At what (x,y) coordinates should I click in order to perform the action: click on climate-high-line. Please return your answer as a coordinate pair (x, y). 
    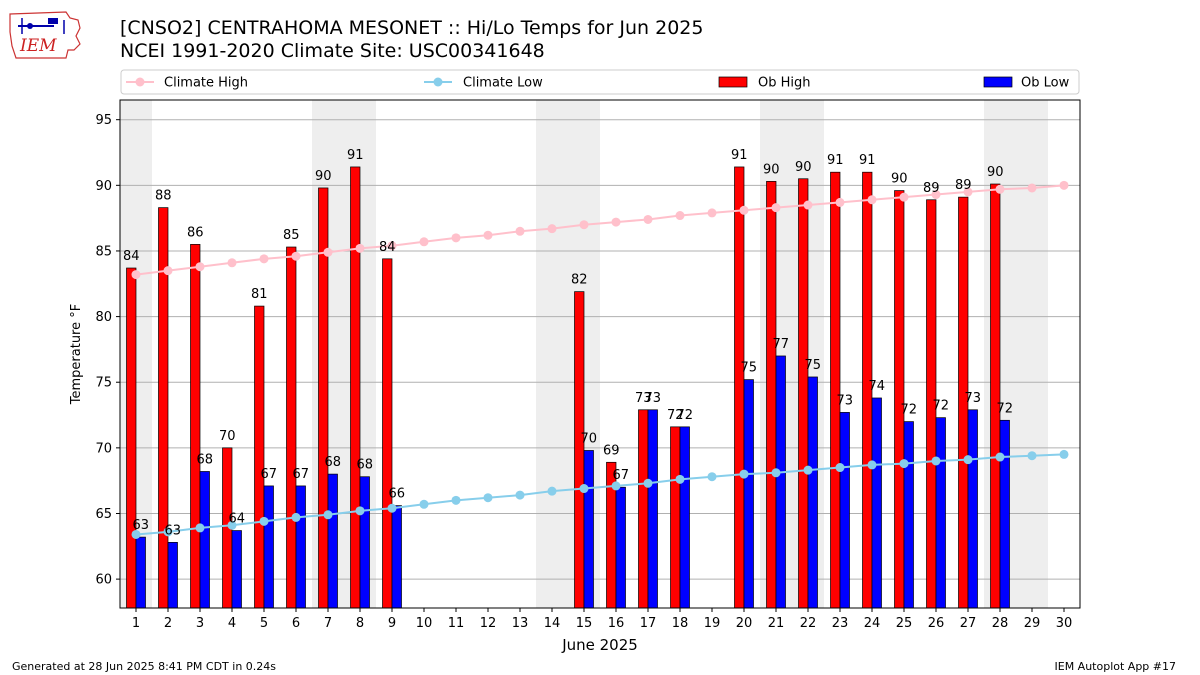
    Looking at the image, I should click on (600, 230).